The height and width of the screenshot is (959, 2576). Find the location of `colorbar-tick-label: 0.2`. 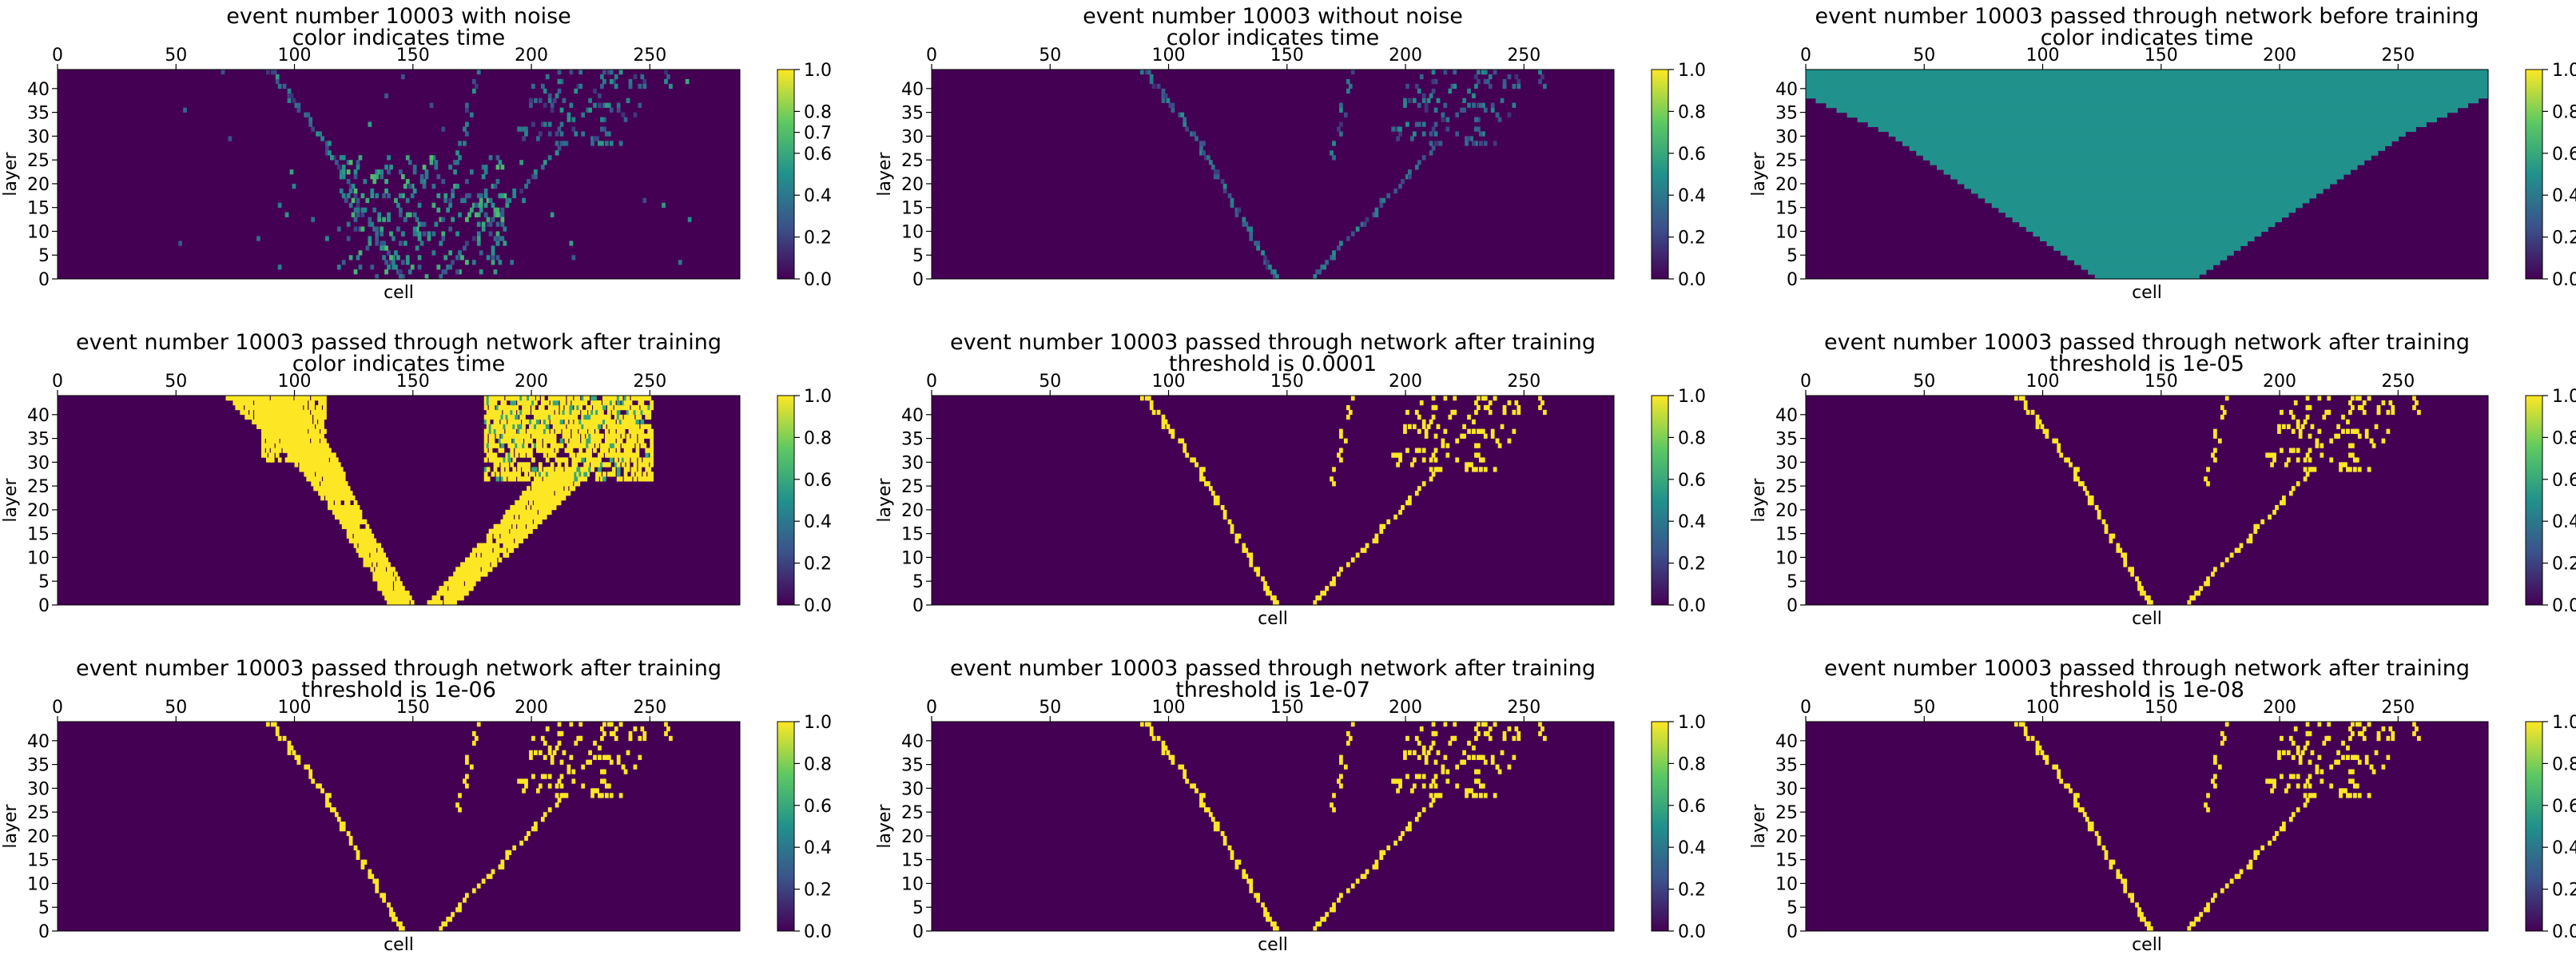

colorbar-tick-label: 0.2 is located at coordinates (1692, 891).